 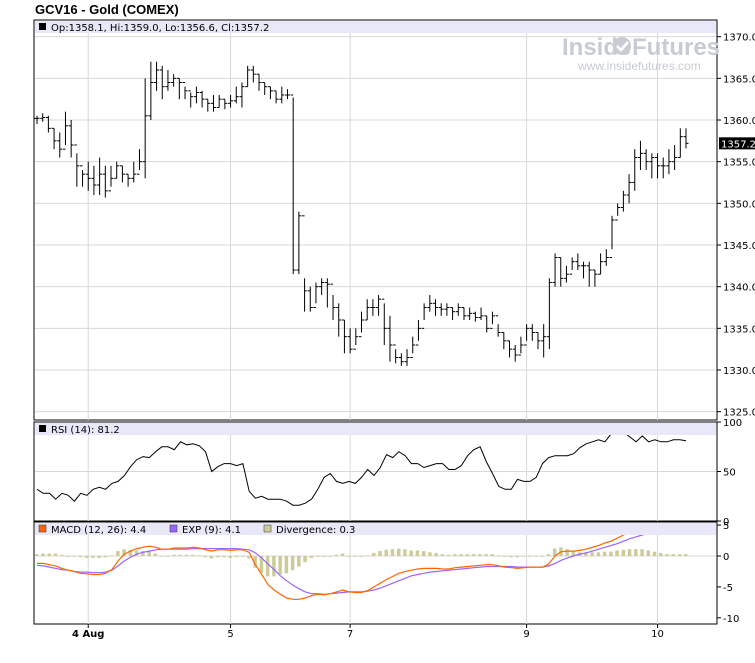 What do you see at coordinates (726, 557) in the screenshot?
I see `macd-y-tick-label: 0` at bounding box center [726, 557].